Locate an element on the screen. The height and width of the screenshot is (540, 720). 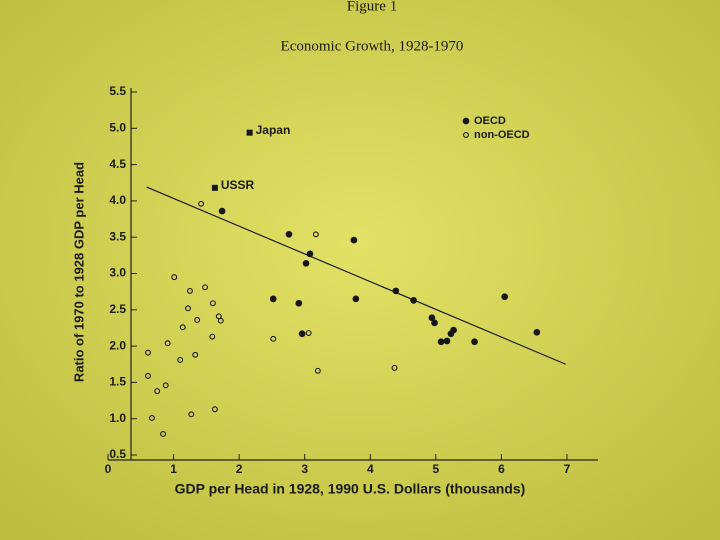
y-tick-label: 5.5 is located at coordinates (117, 91).